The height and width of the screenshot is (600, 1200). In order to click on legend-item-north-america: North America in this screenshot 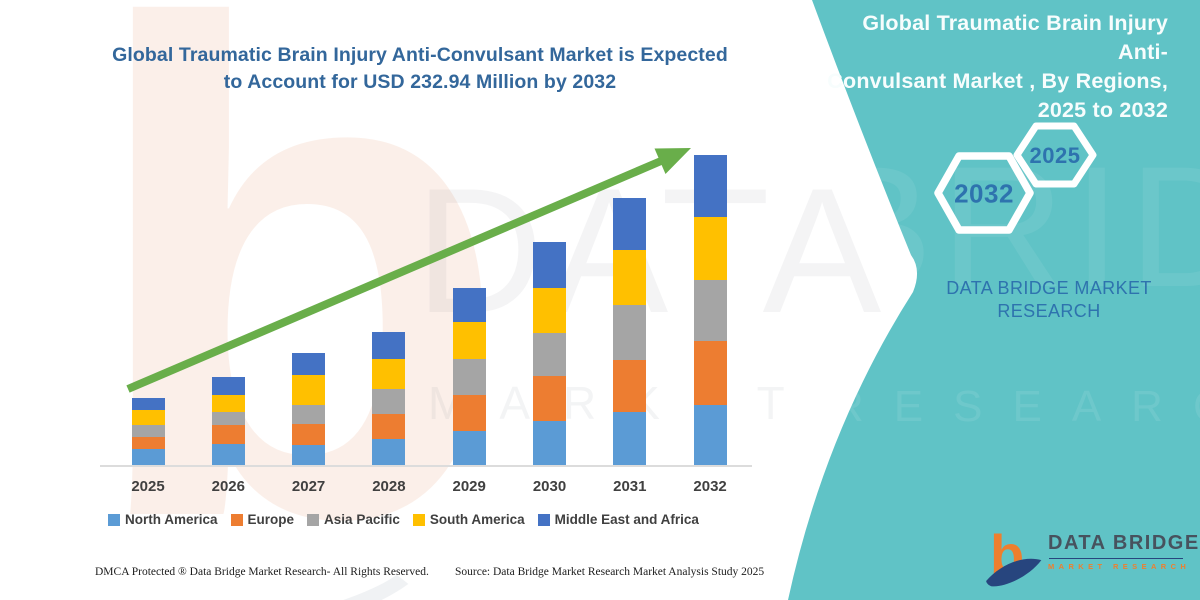, I will do `click(163, 519)`.